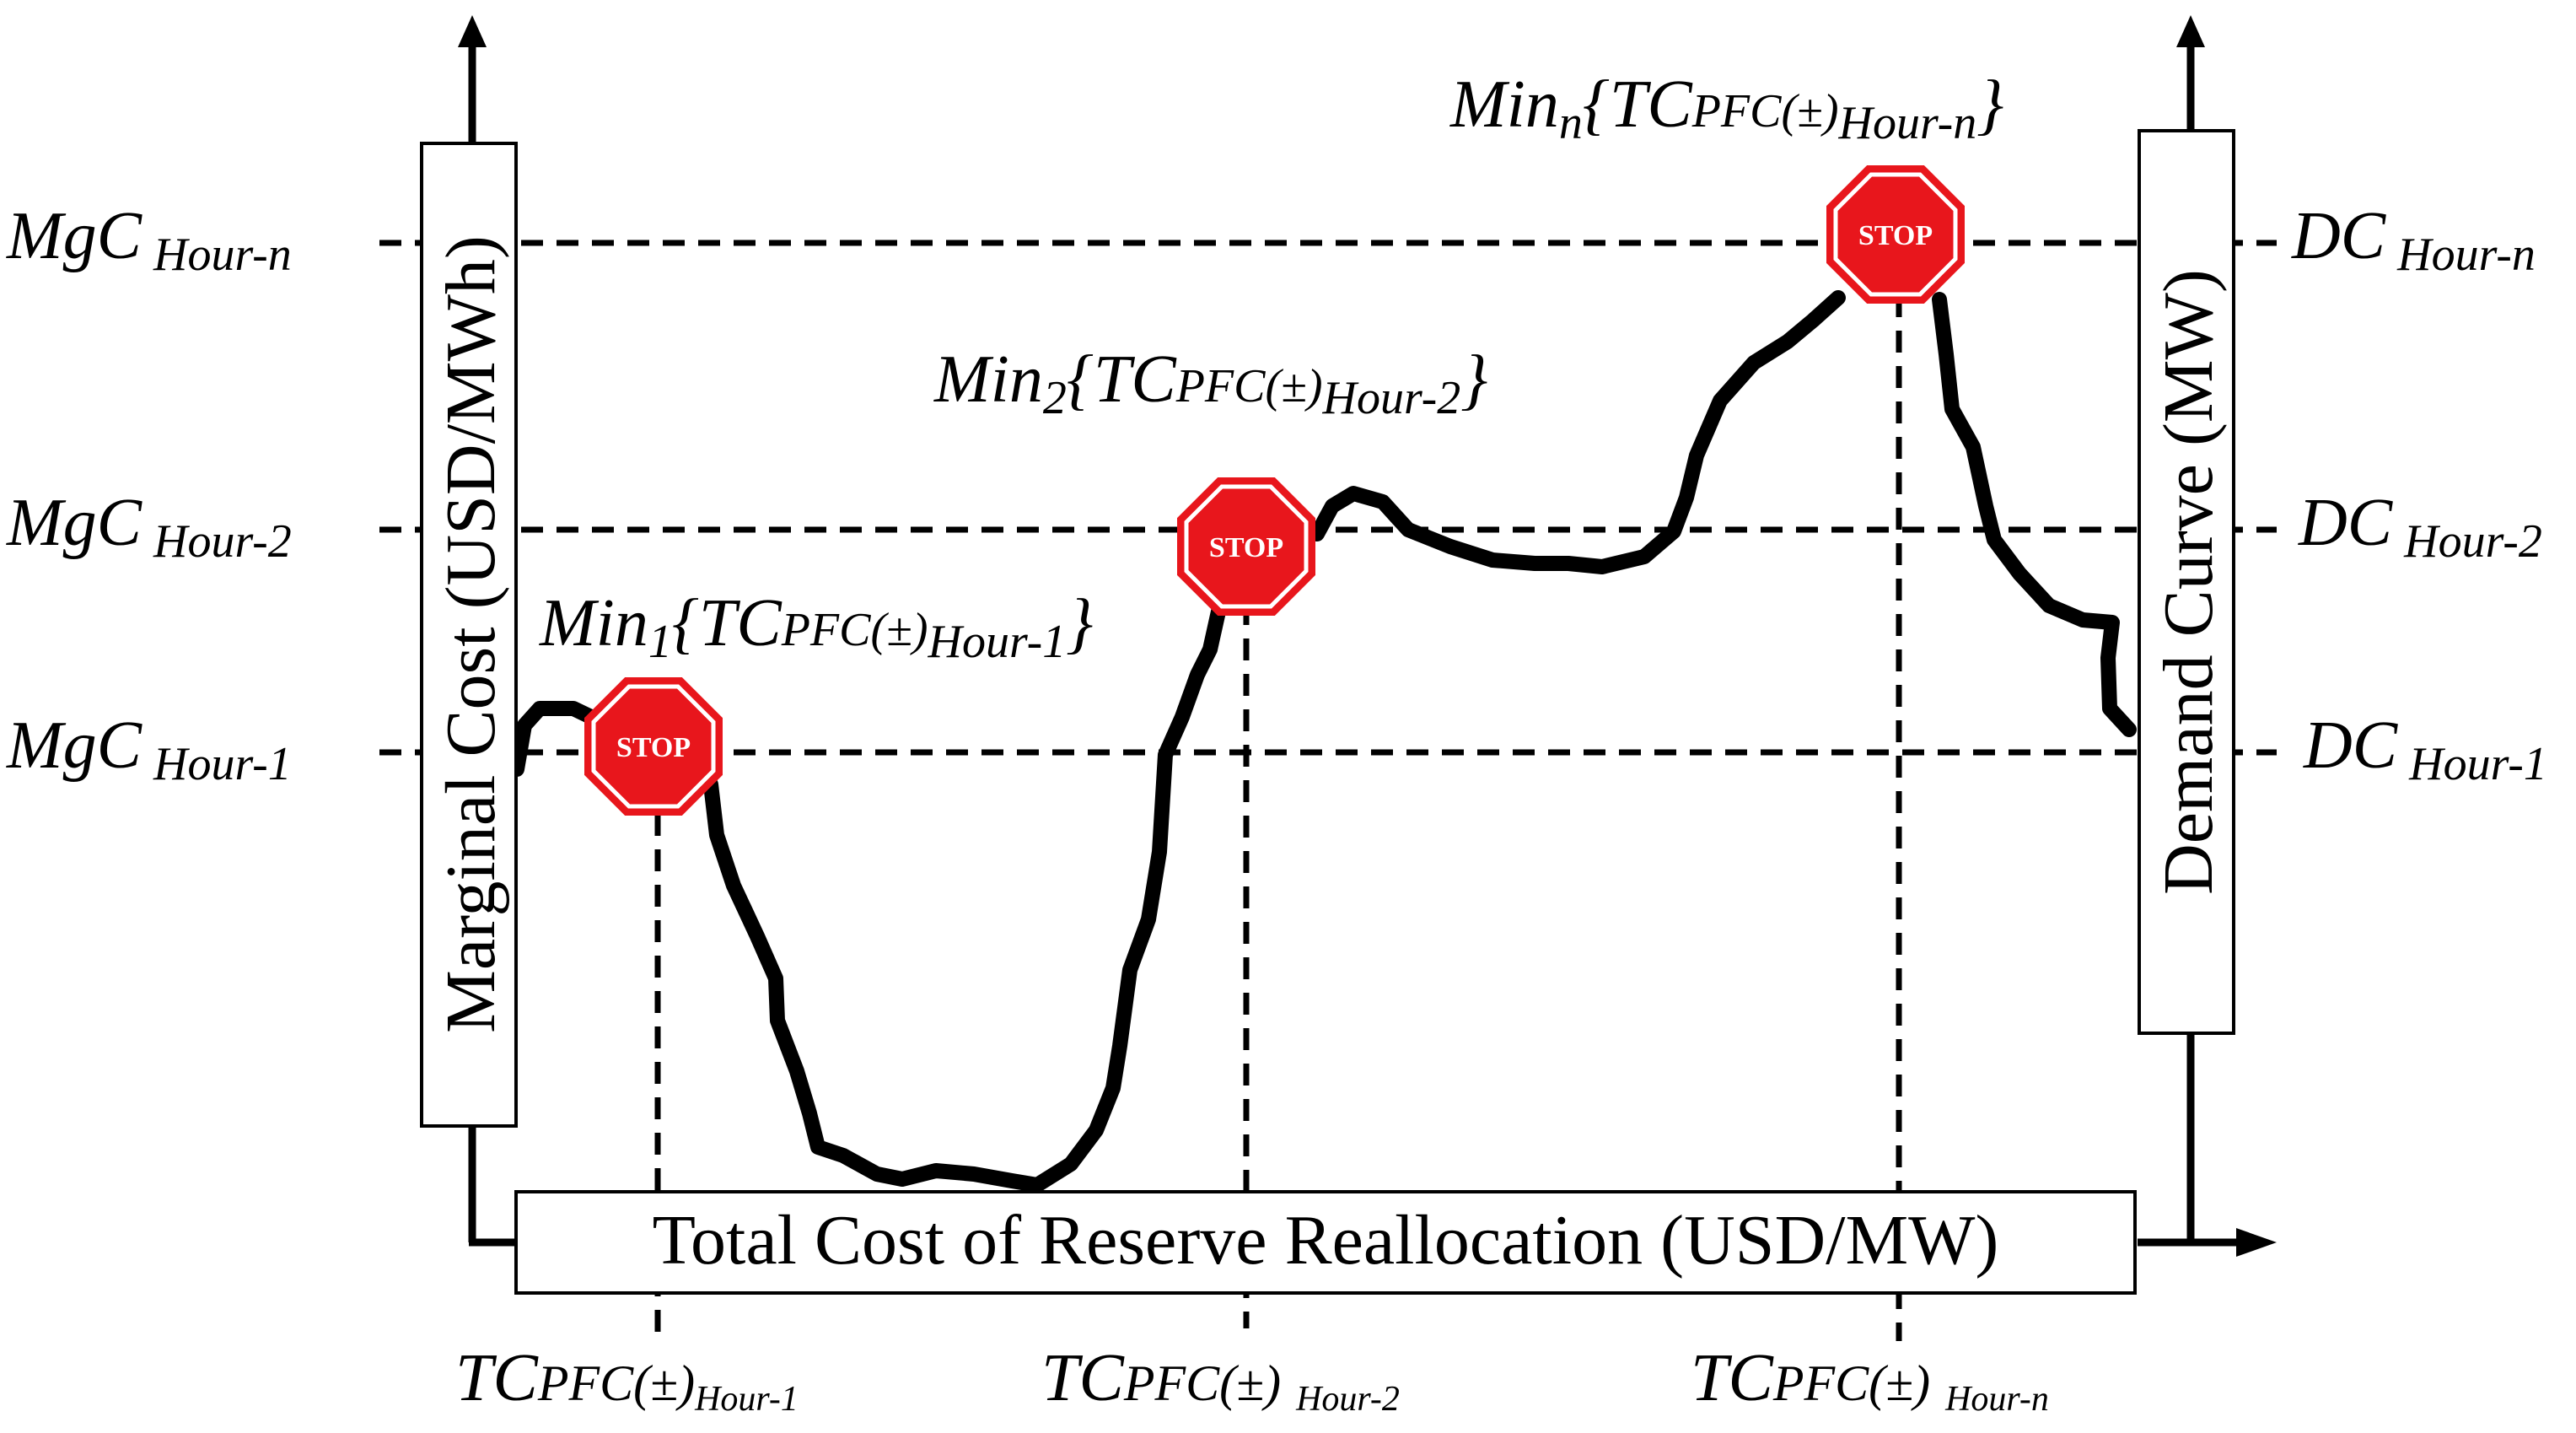 This screenshot has width=2576, height=1433. Describe the element at coordinates (593, 623) in the screenshot. I see `min-hour-1-min: Min` at that location.